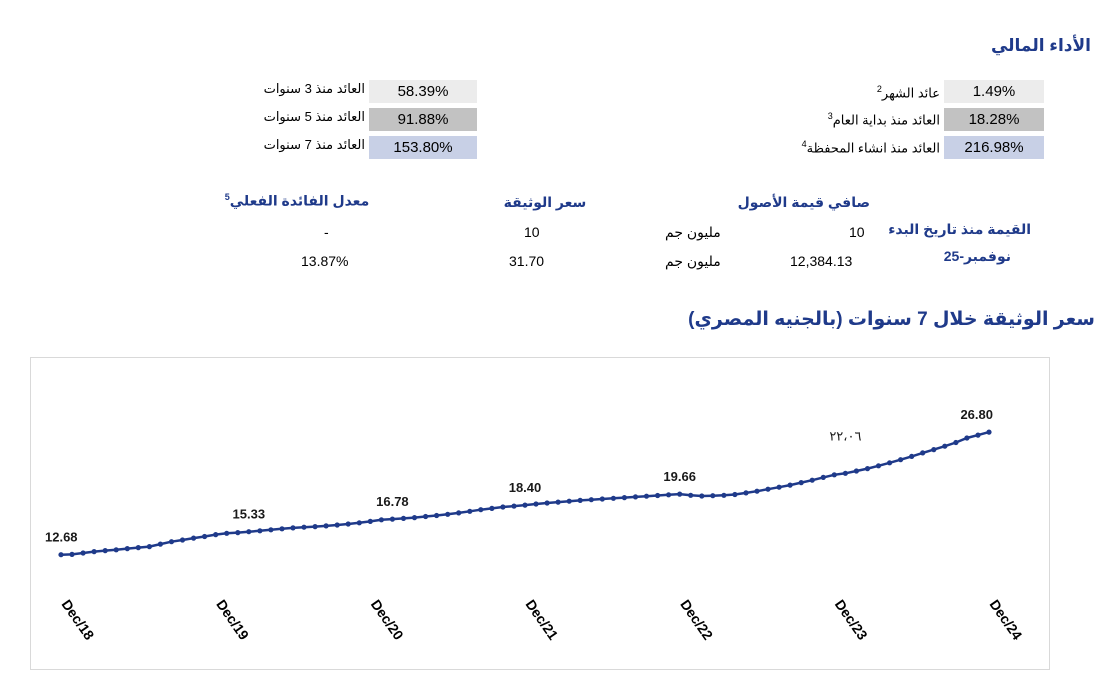  Describe the element at coordinates (325, 261) in the screenshot. I see `yield-row2: 13.87%` at that location.